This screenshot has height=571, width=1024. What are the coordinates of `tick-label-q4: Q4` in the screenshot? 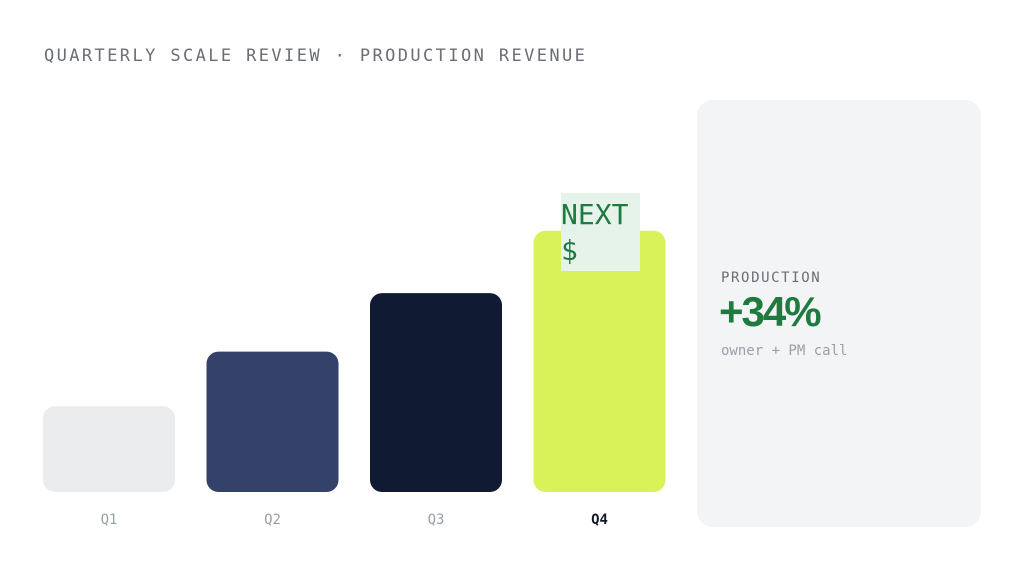 It's located at (599, 520).